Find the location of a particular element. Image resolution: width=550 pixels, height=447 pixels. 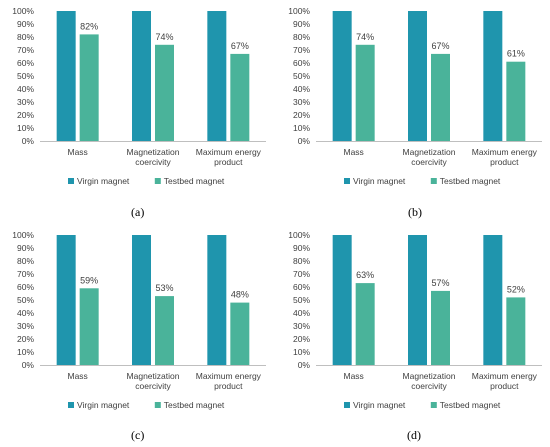

data-label: 53% is located at coordinates (164, 288).